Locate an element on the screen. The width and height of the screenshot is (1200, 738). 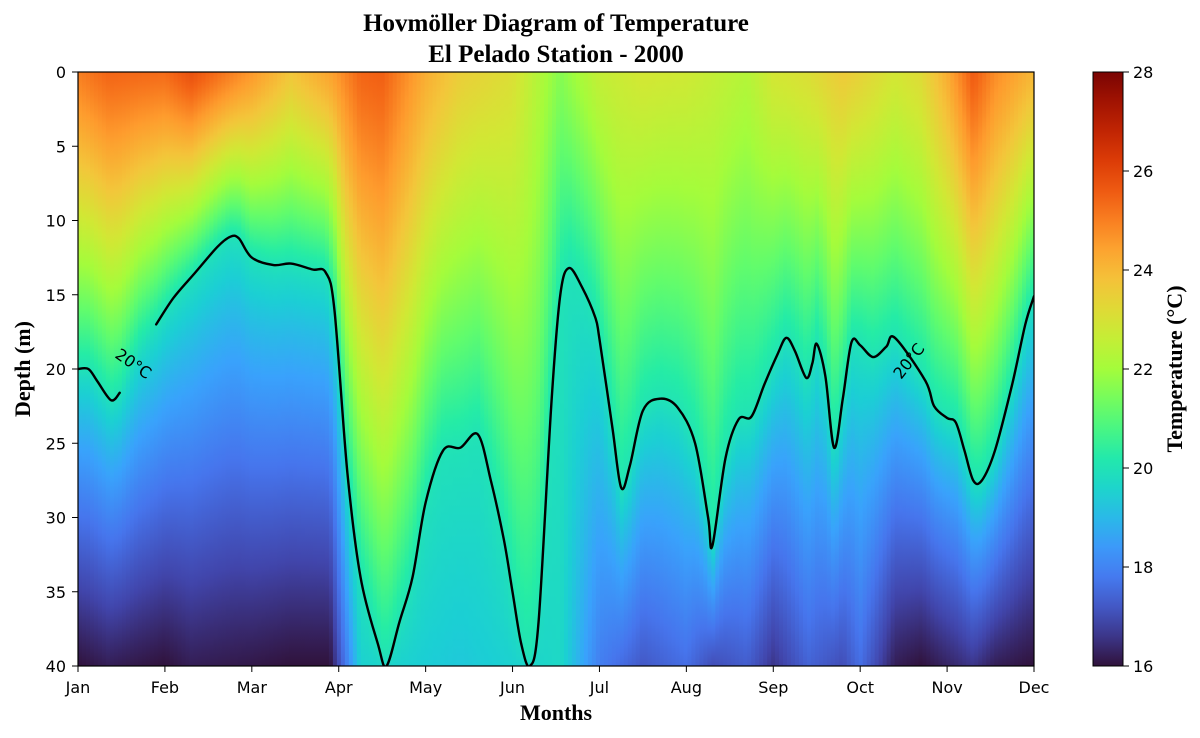
colorbar-tick-label: 26 is located at coordinates (1143, 171).